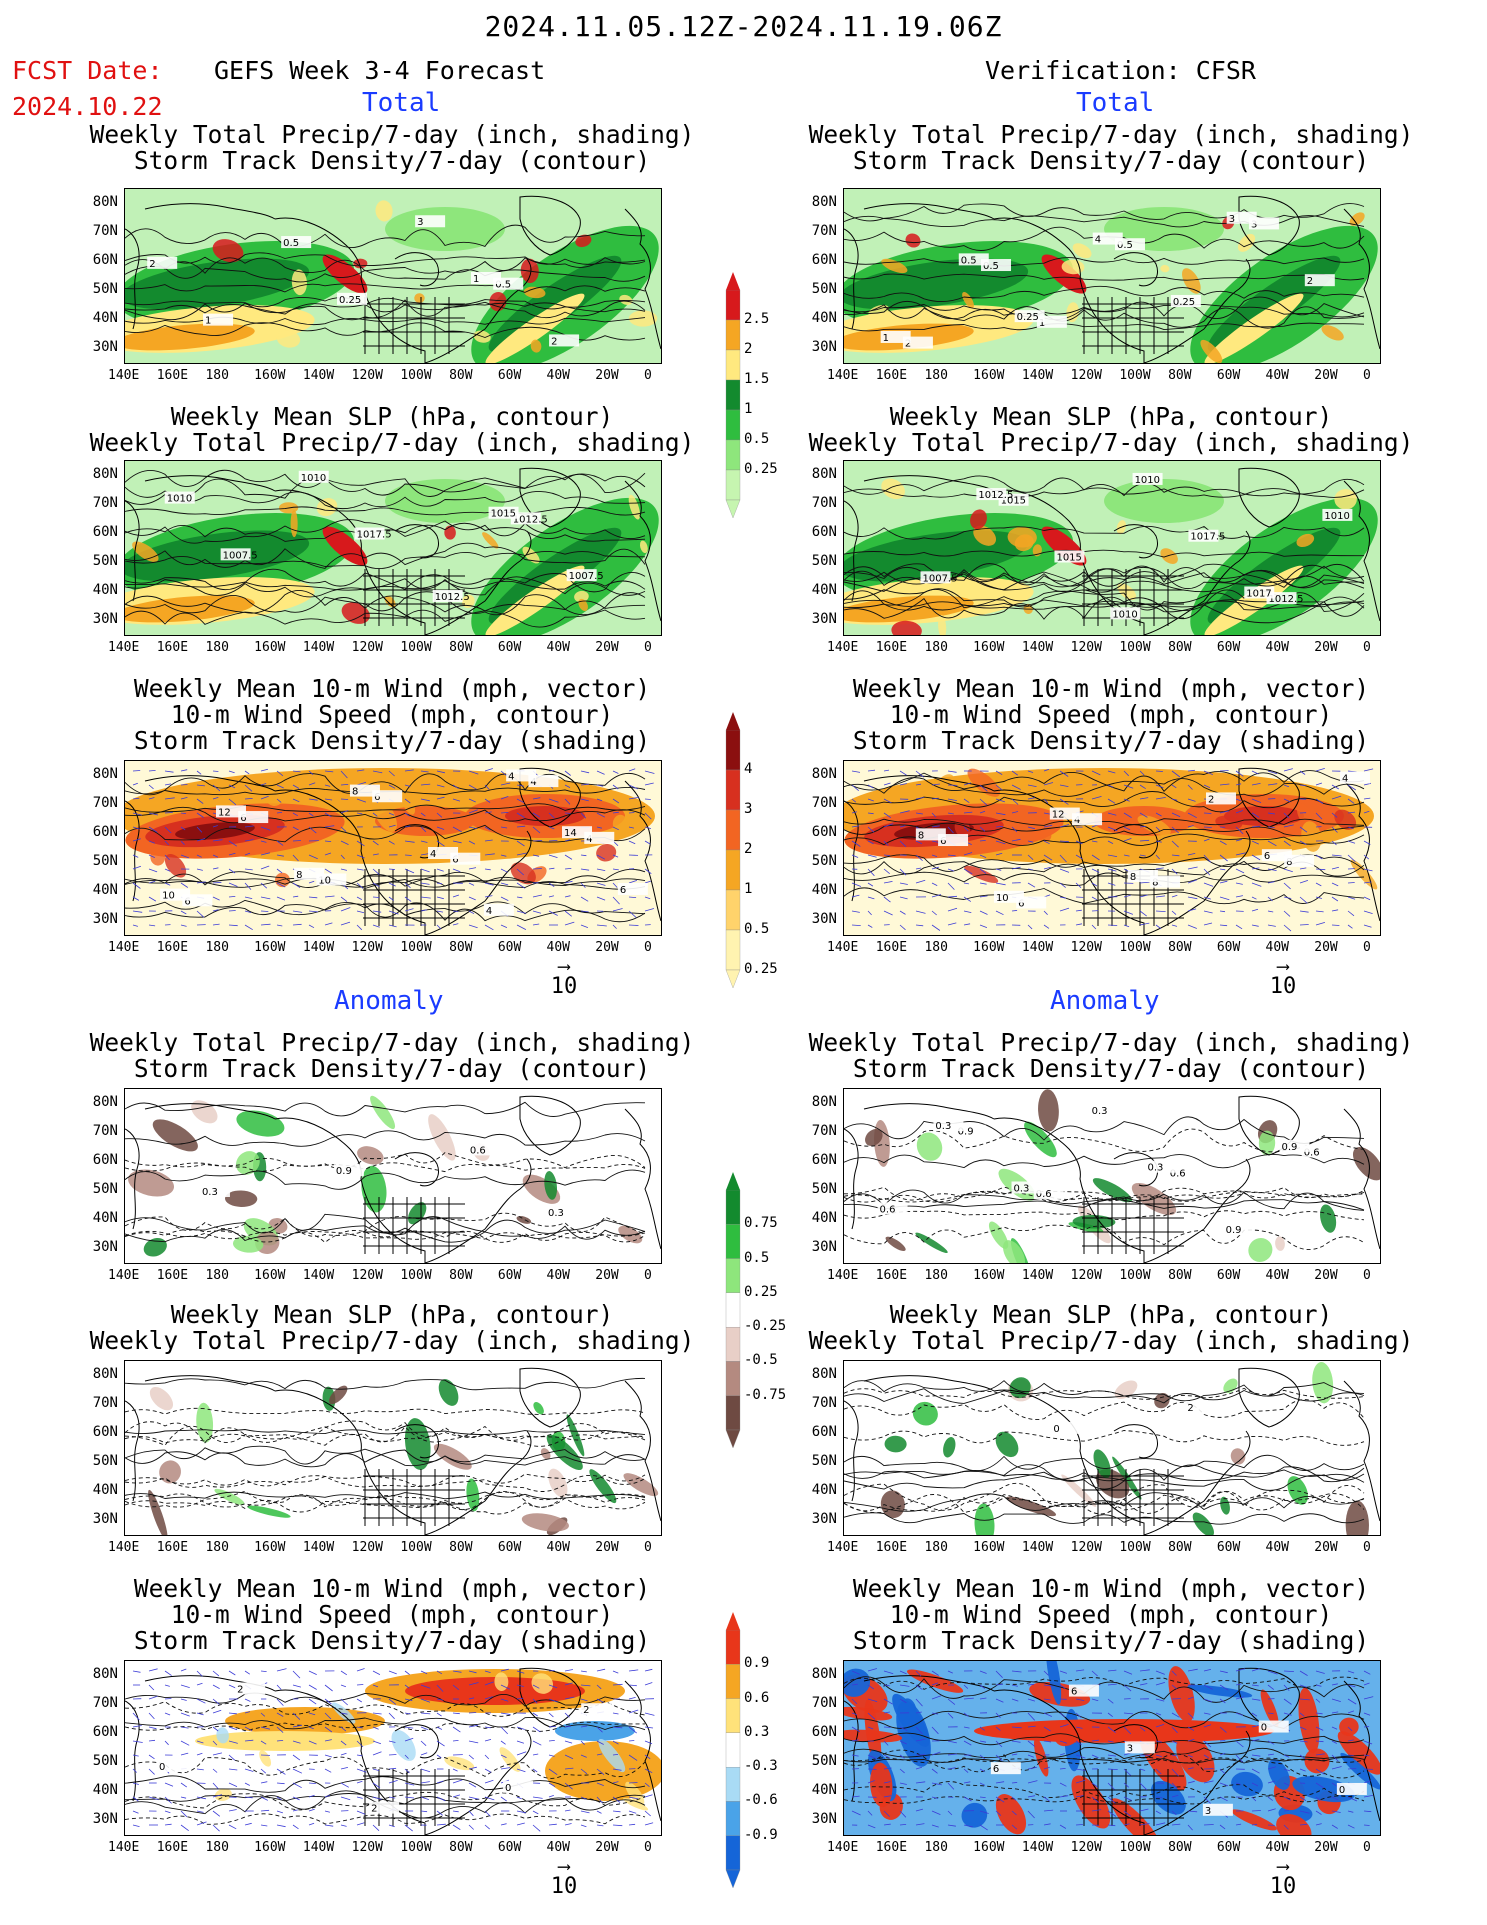 The height and width of the screenshot is (1925, 1487). I want to click on colorbar-segment, so click(733, 1310).